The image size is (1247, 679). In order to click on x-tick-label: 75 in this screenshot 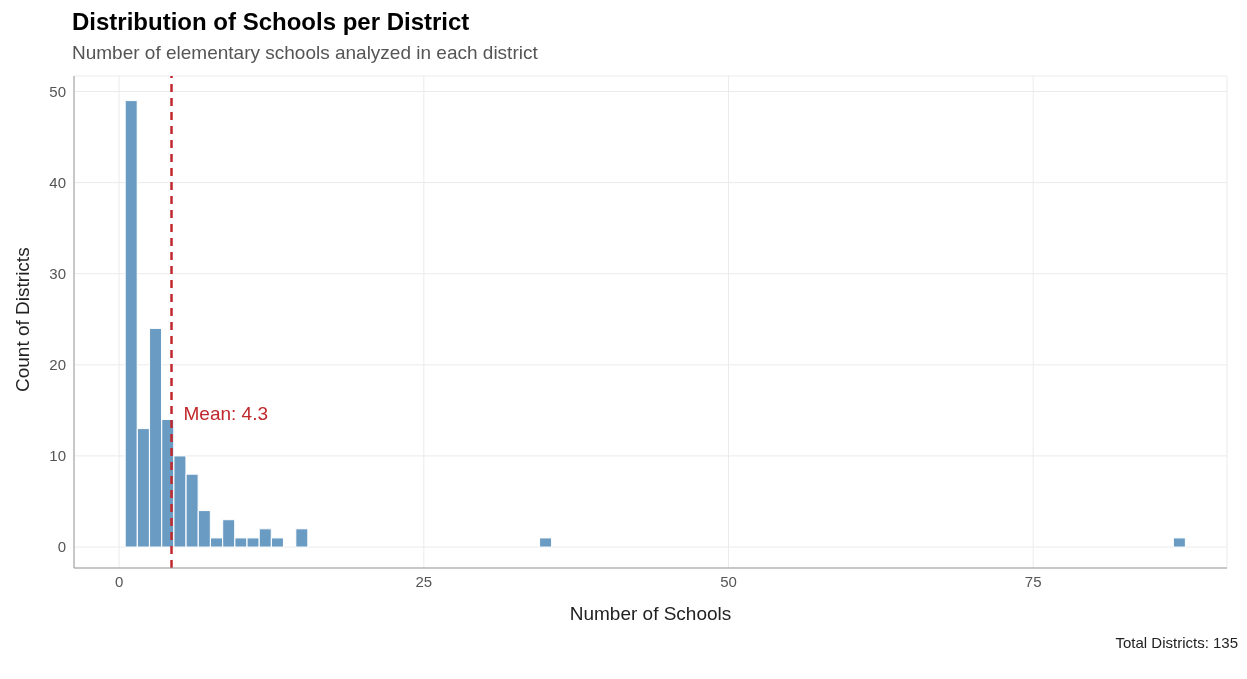, I will do `click(1033, 581)`.